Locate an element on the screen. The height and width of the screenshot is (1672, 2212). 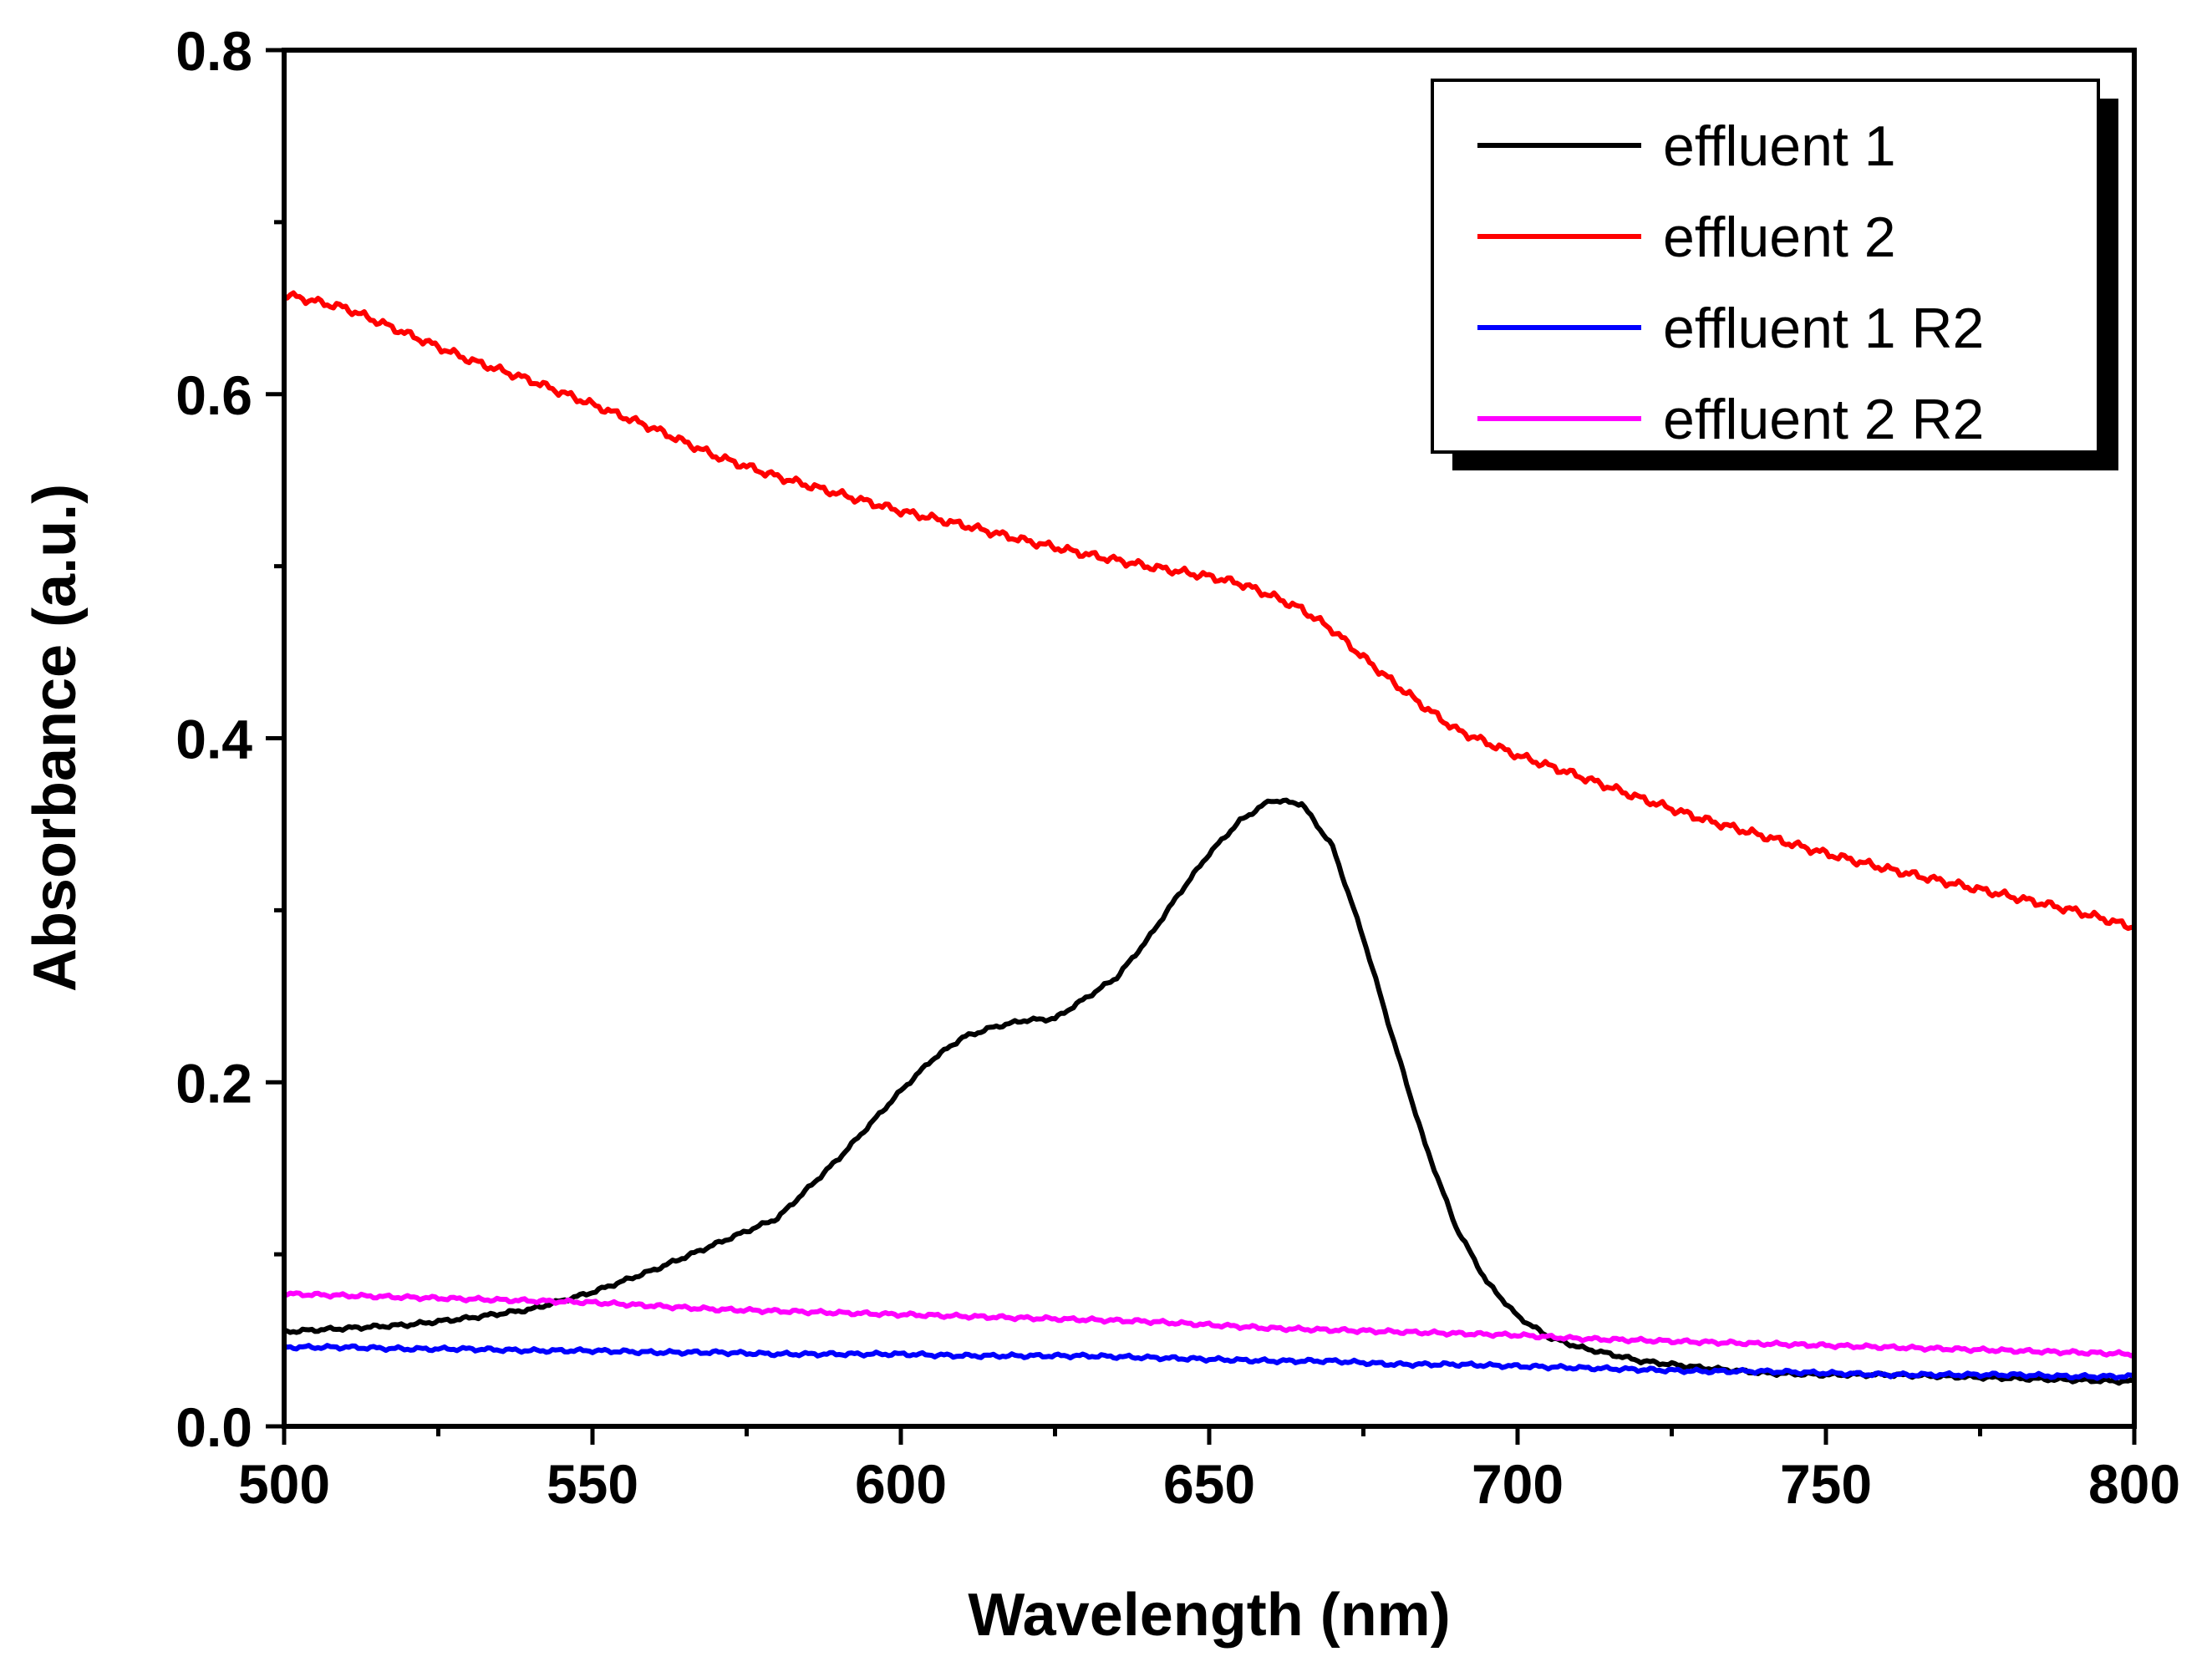
x-tick-label: 650 is located at coordinates (1209, 1484).